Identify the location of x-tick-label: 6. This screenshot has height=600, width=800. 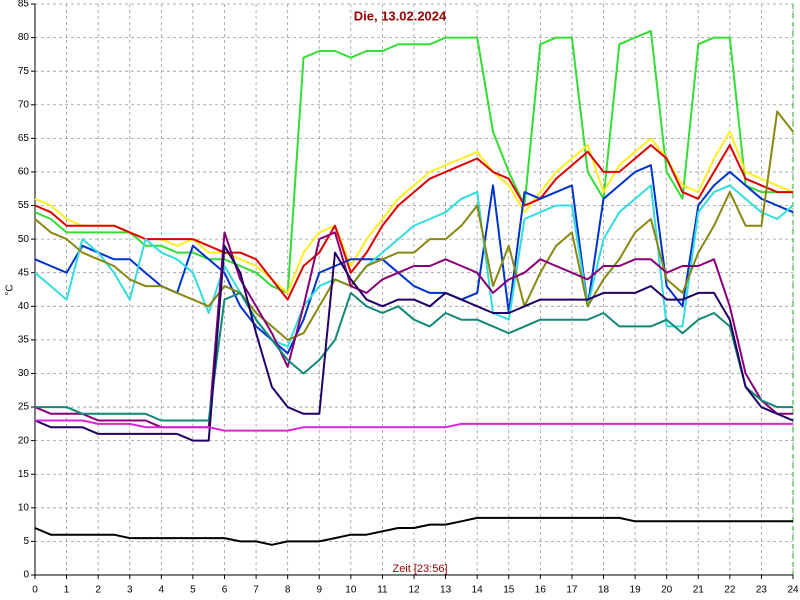
(225, 590).